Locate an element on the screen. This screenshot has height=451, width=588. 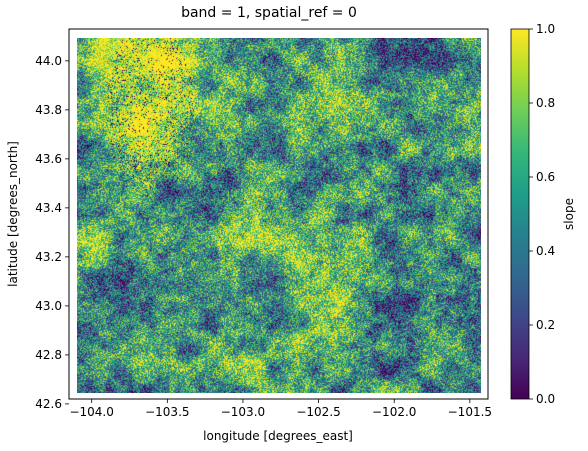
colorbar-tick-label: 0.8 is located at coordinates (545, 103).